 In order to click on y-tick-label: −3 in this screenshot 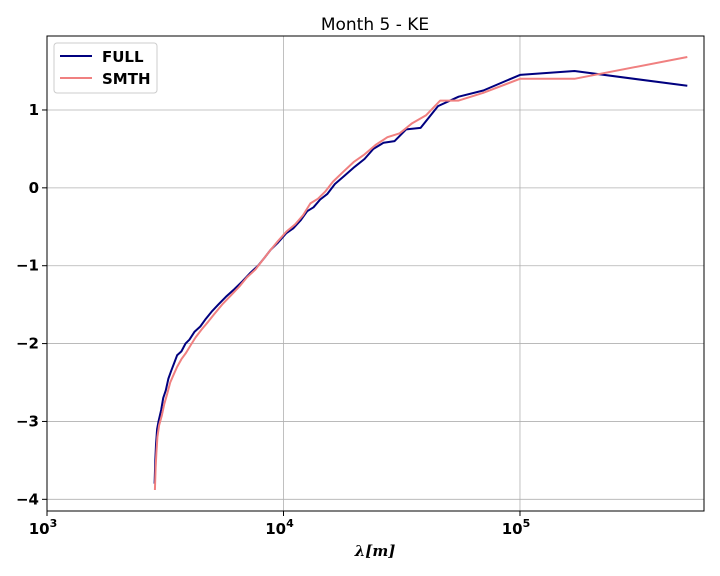, I will do `click(27, 421)`.